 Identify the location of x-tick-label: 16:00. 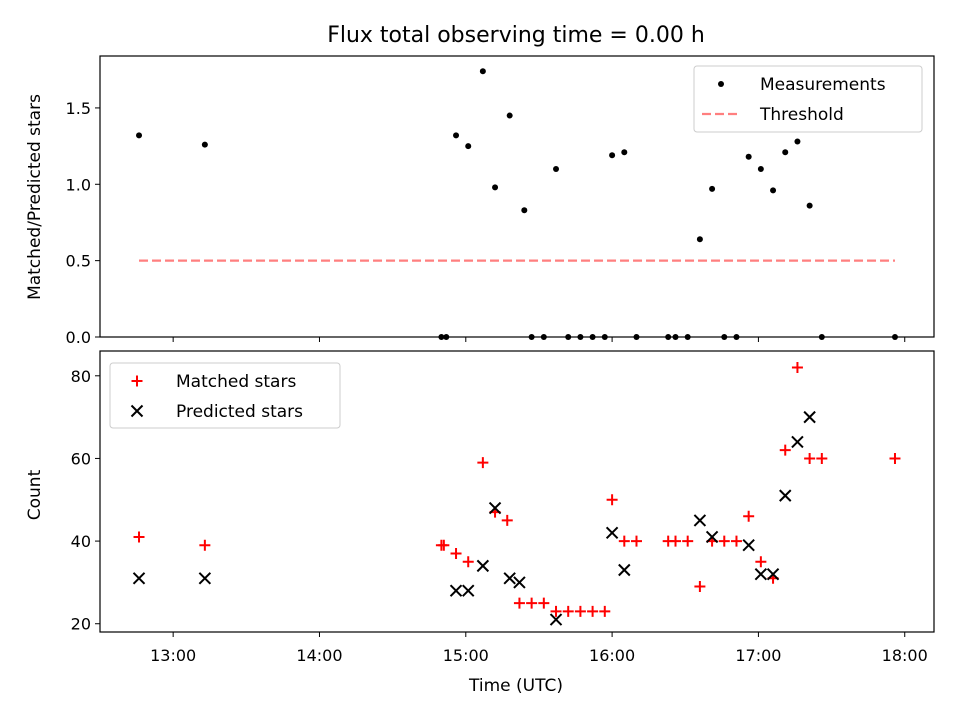
(612, 655).